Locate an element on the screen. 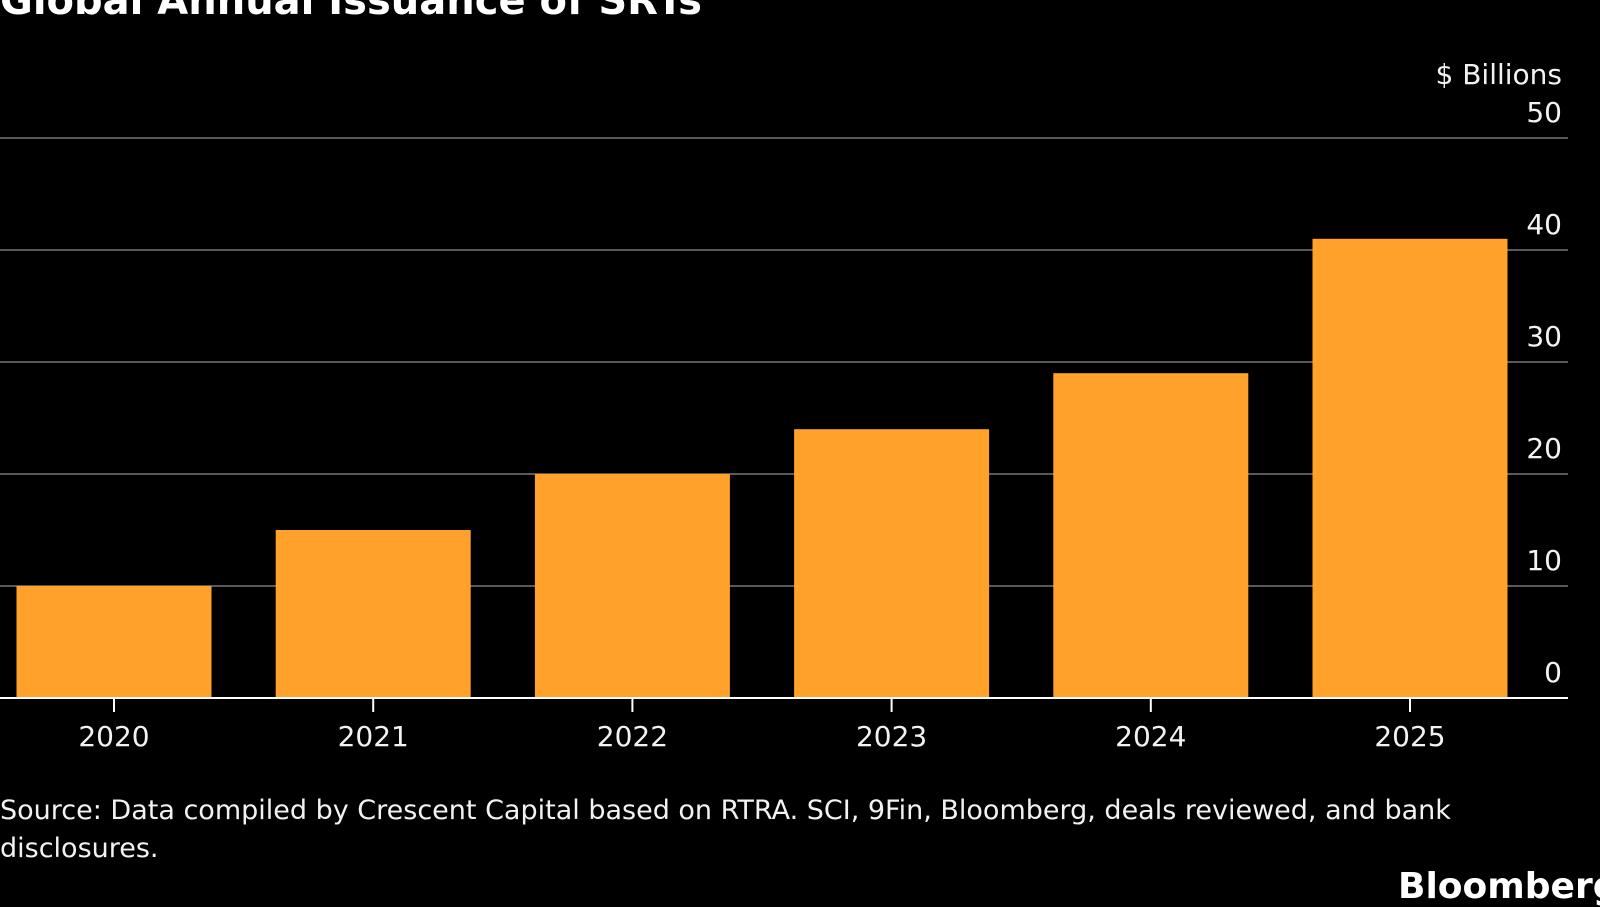 The image size is (1600, 907). y-tick-label: 20 is located at coordinates (1544, 448).